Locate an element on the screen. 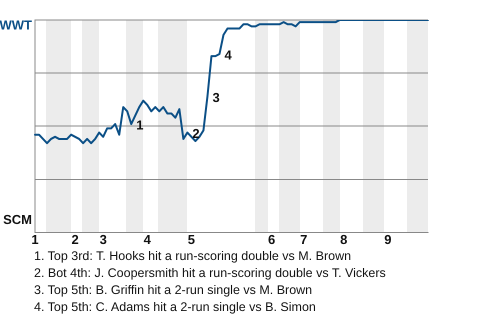  x-tick-label: 9 is located at coordinates (388, 239).